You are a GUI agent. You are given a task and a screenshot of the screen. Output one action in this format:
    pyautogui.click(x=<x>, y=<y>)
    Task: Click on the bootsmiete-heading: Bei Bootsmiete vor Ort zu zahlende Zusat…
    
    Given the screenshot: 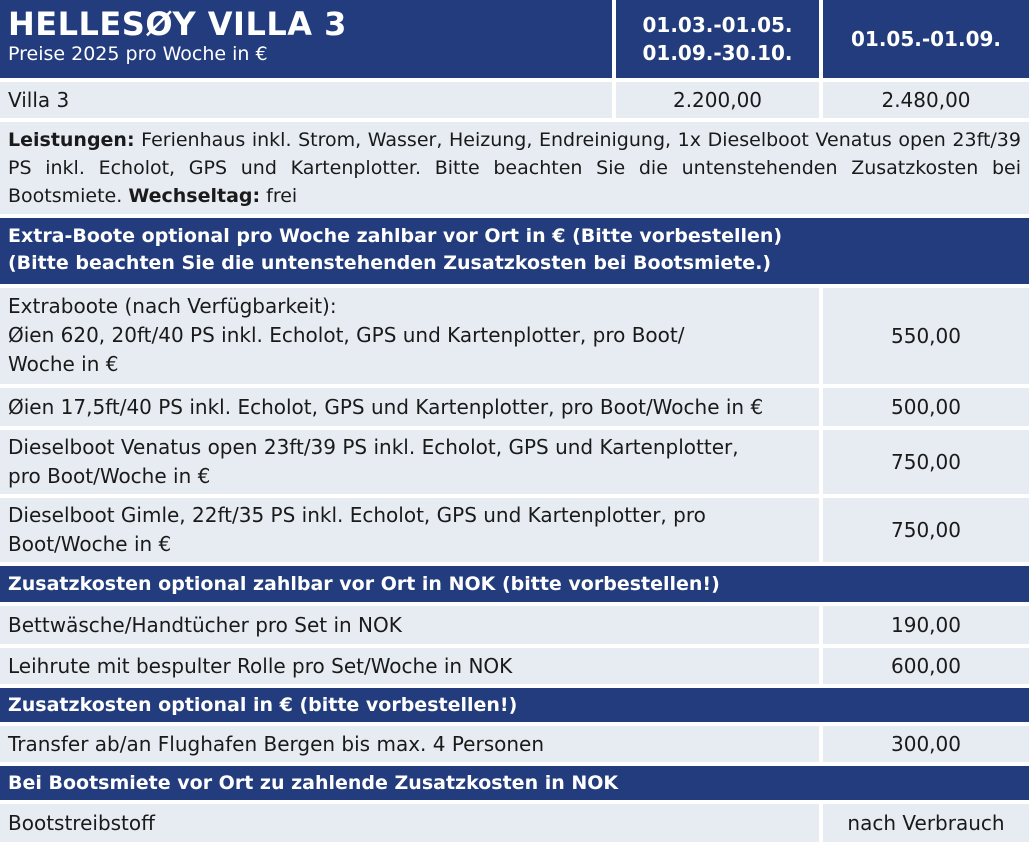 What is the action you would take?
    pyautogui.click(x=514, y=783)
    